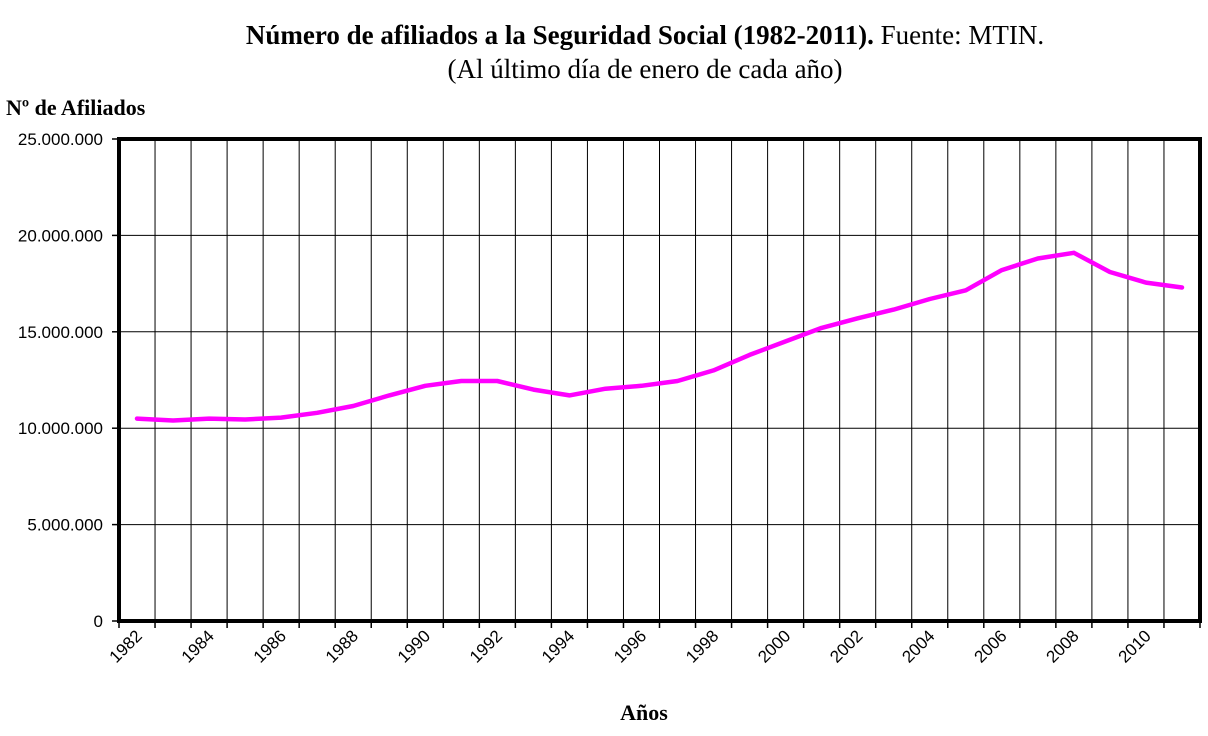 The width and height of the screenshot is (1208, 736). Describe the element at coordinates (1135, 646) in the screenshot. I see `x-tick-label: 2010` at that location.